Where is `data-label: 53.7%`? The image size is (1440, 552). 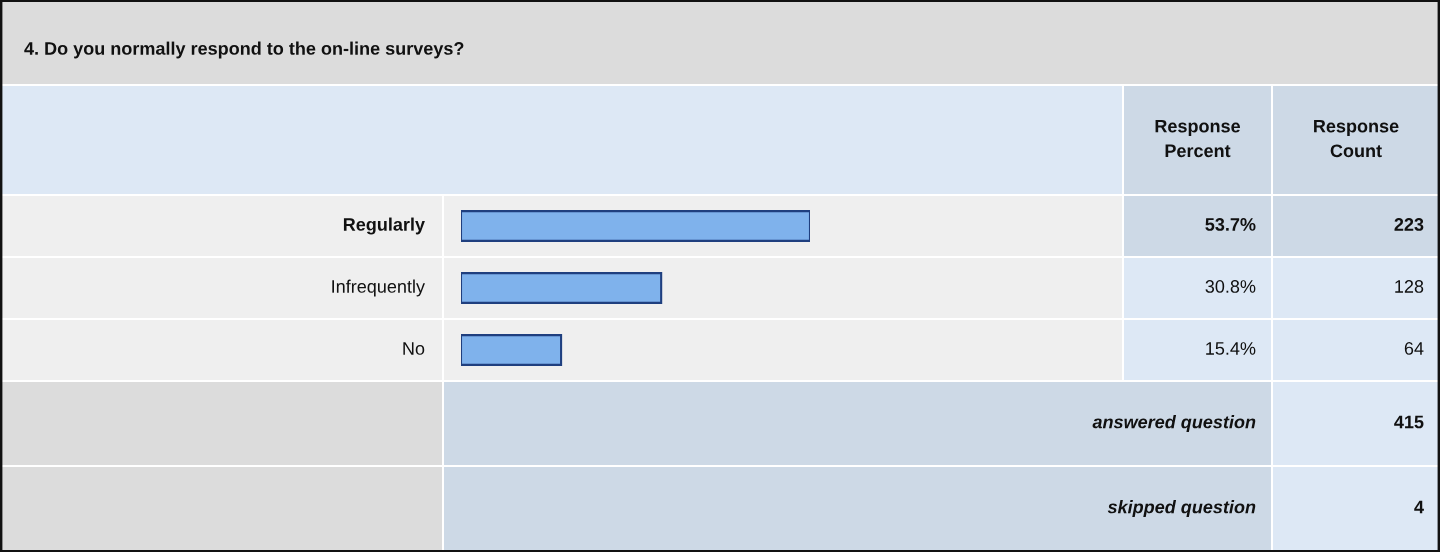
data-label: 53.7% is located at coordinates (1230, 224).